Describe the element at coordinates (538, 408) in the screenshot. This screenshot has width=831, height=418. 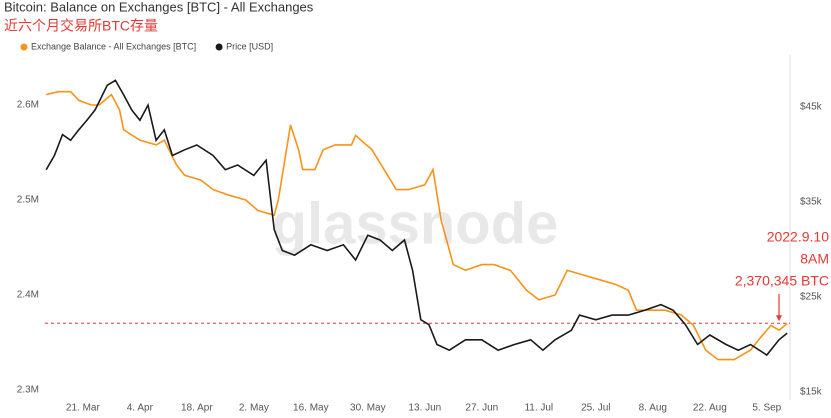
I see `x-tick-label: 11. Jul` at that location.